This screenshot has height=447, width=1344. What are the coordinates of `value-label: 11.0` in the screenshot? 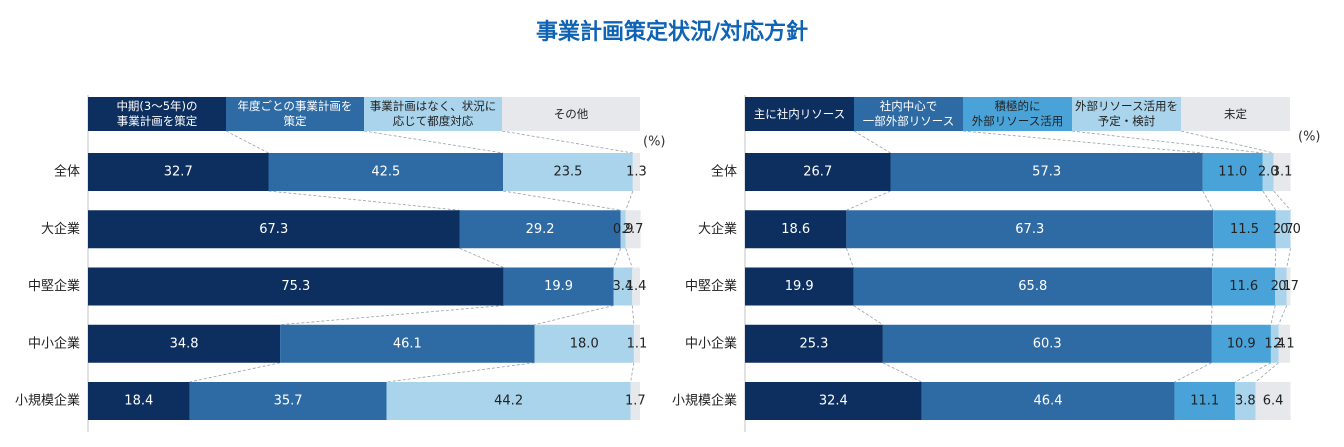 It's located at (1232, 172).